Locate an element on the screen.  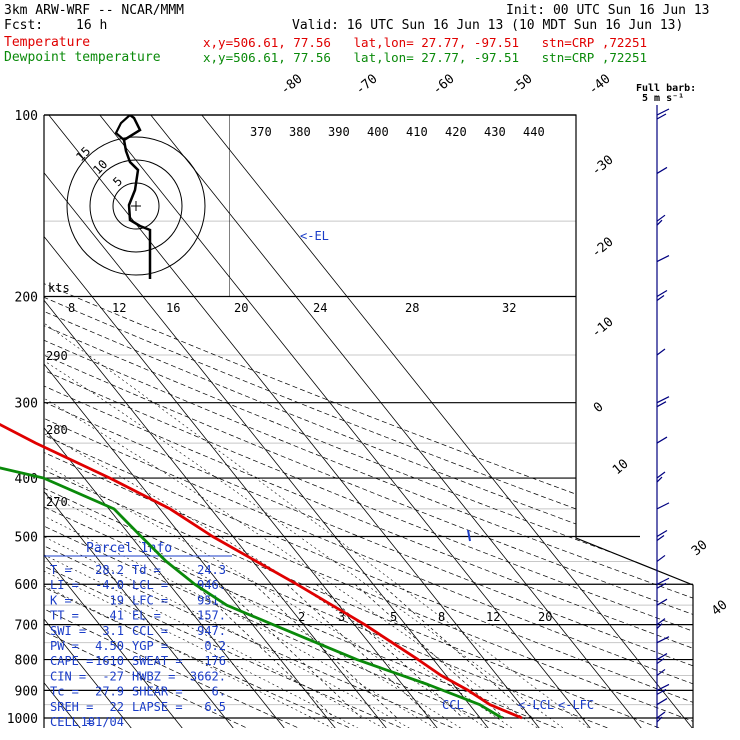
parcel-param-label: EL = is located at coordinates (146, 616).